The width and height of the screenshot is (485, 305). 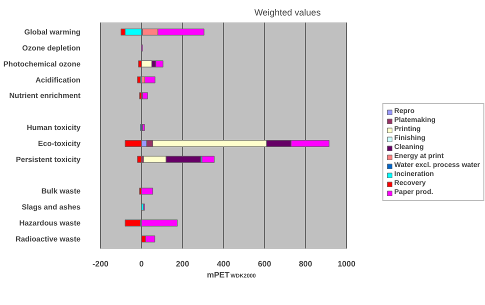 What do you see at coordinates (141, 264) in the screenshot?
I see `x-tick-label: 0` at bounding box center [141, 264].